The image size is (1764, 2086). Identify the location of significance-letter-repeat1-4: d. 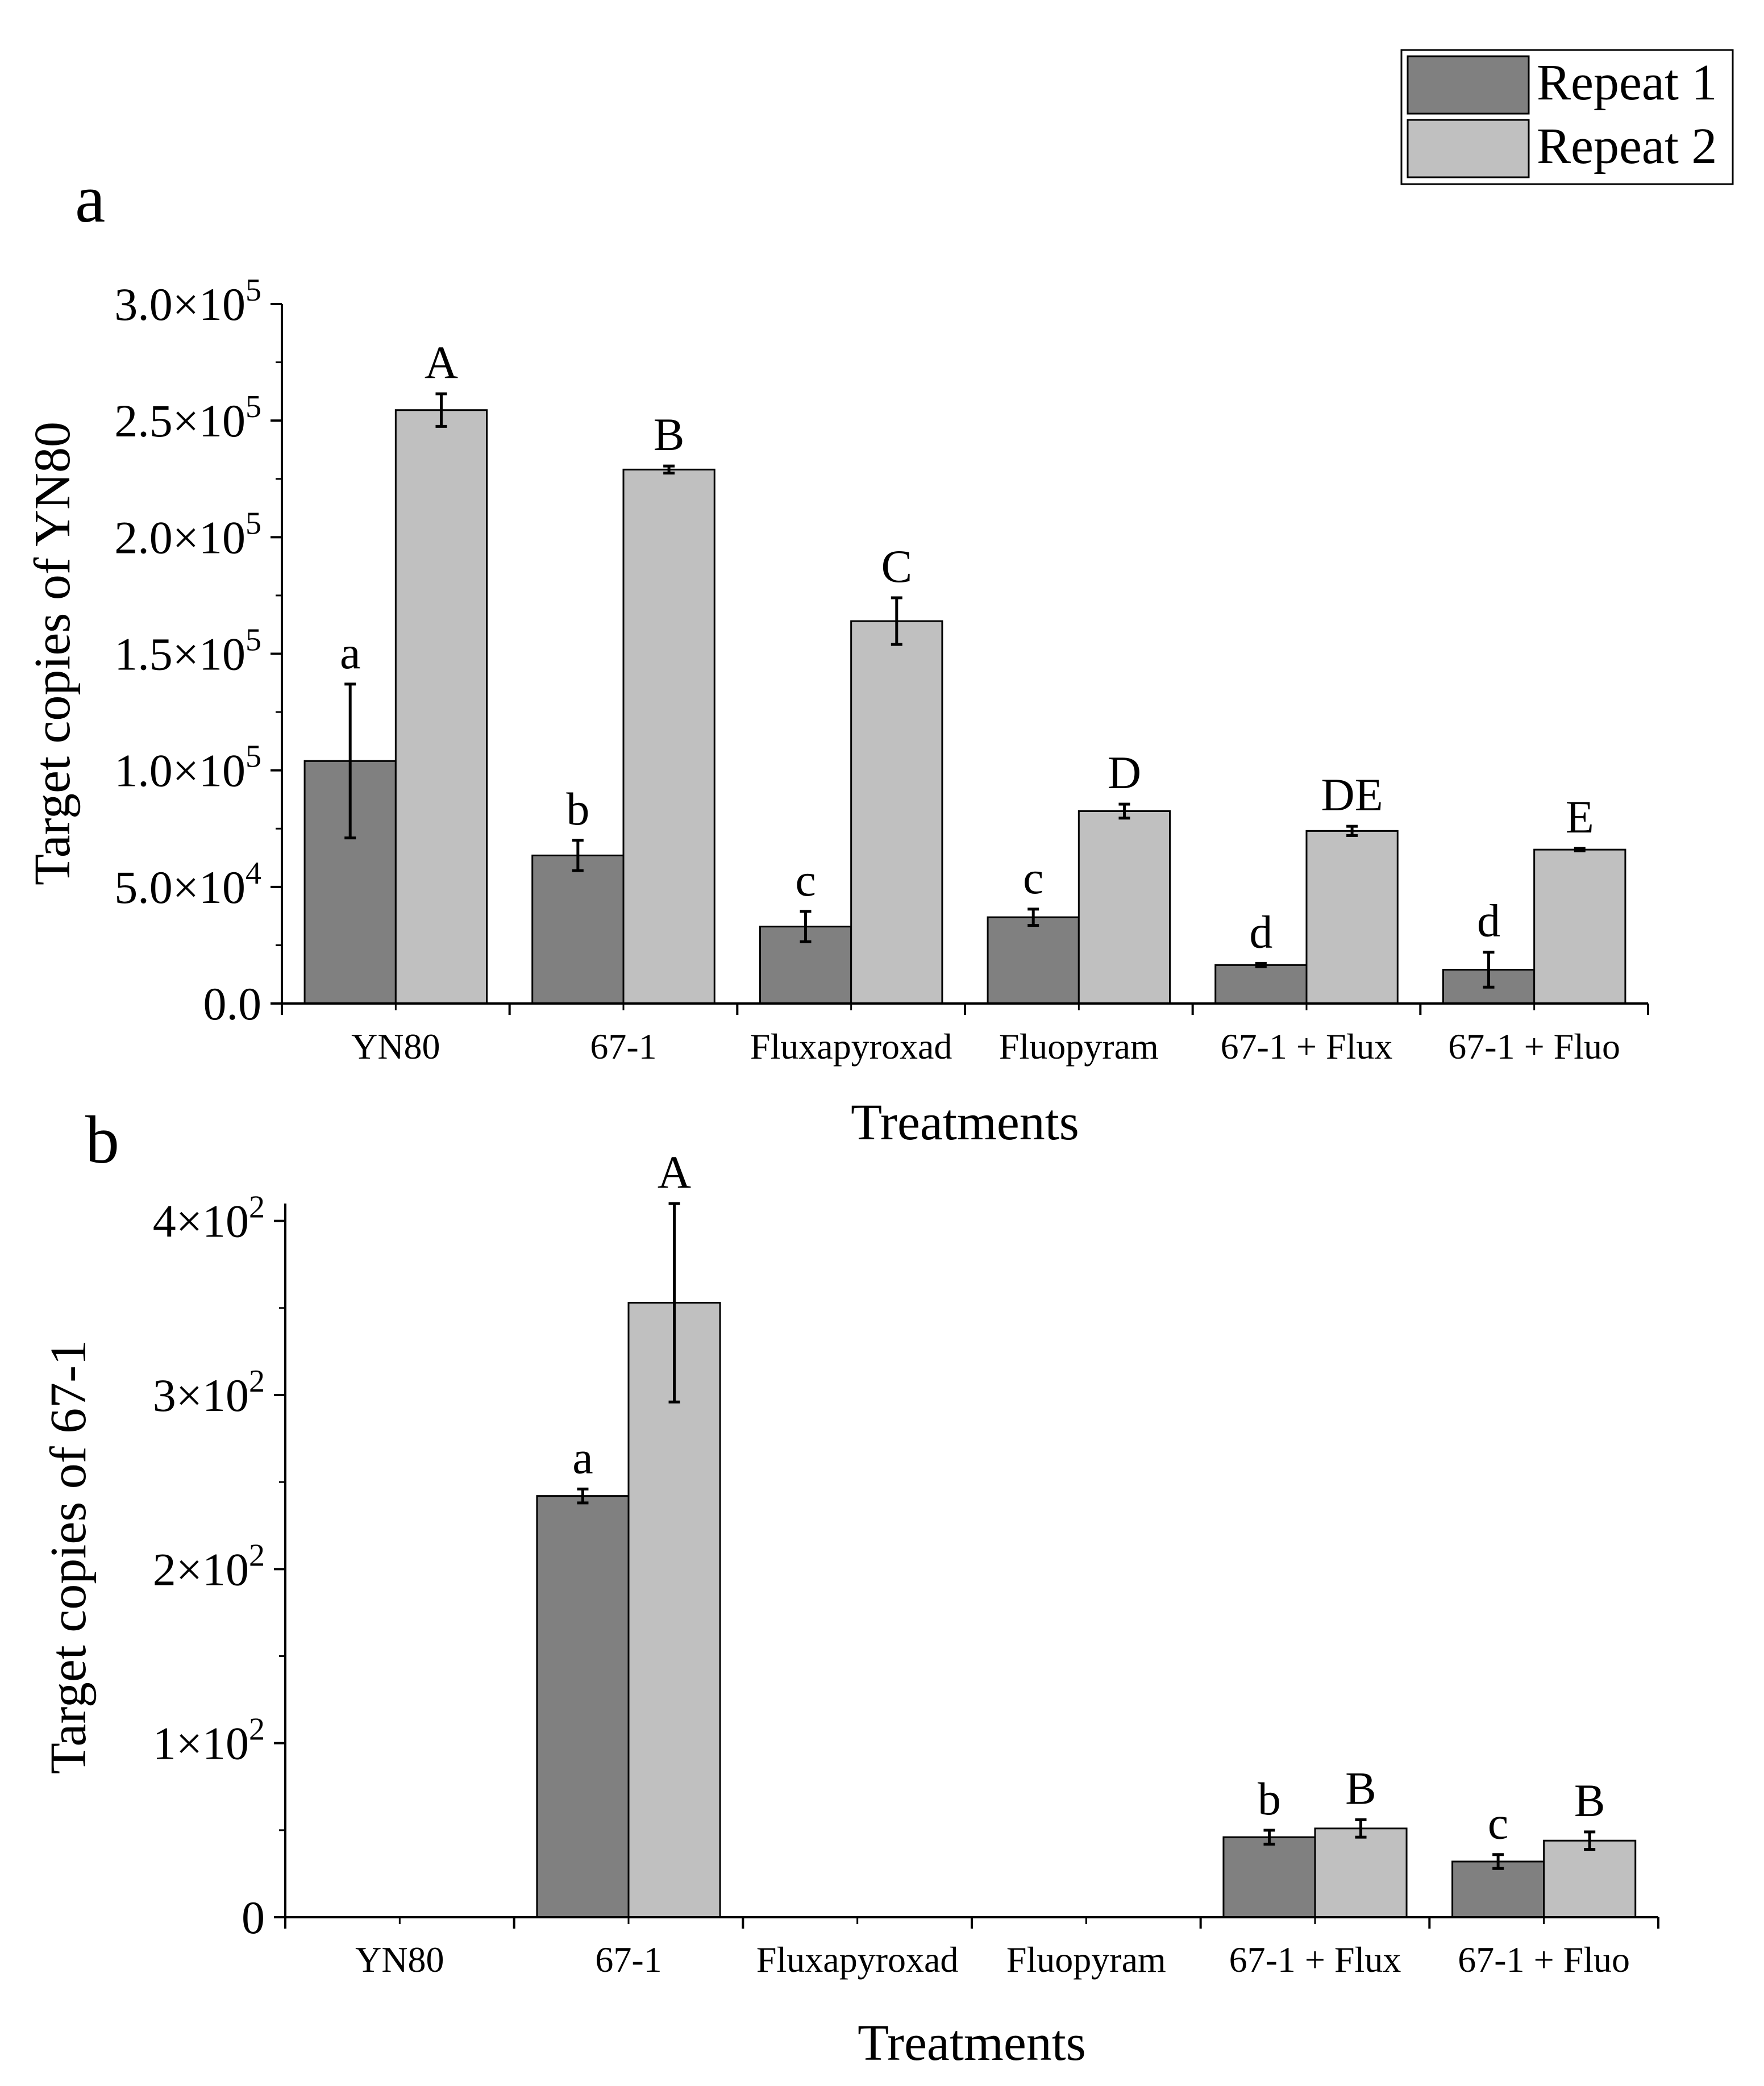
(1260, 931).